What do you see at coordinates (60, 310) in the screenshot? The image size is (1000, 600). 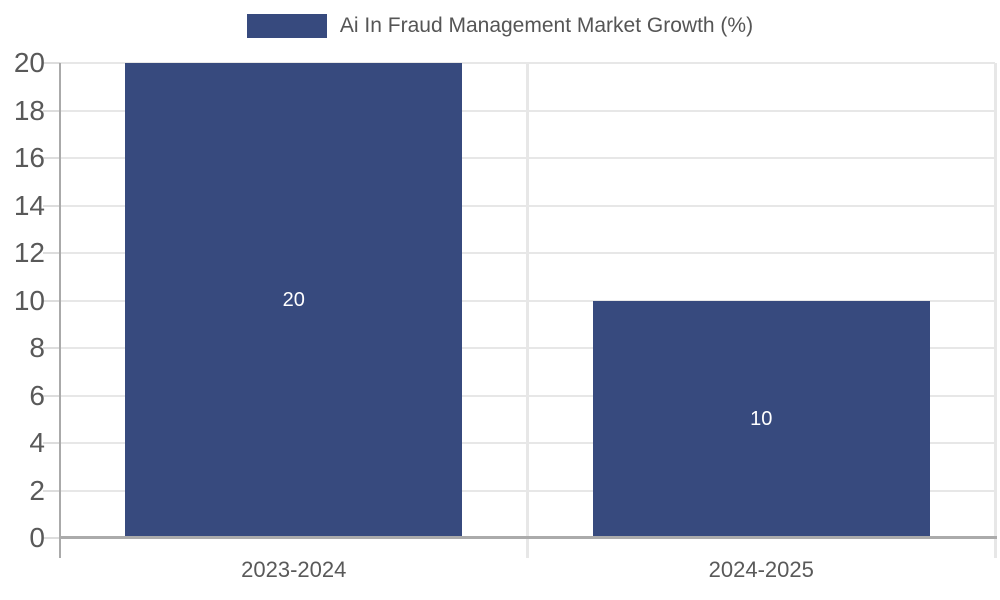 I see `y-axis-line` at bounding box center [60, 310].